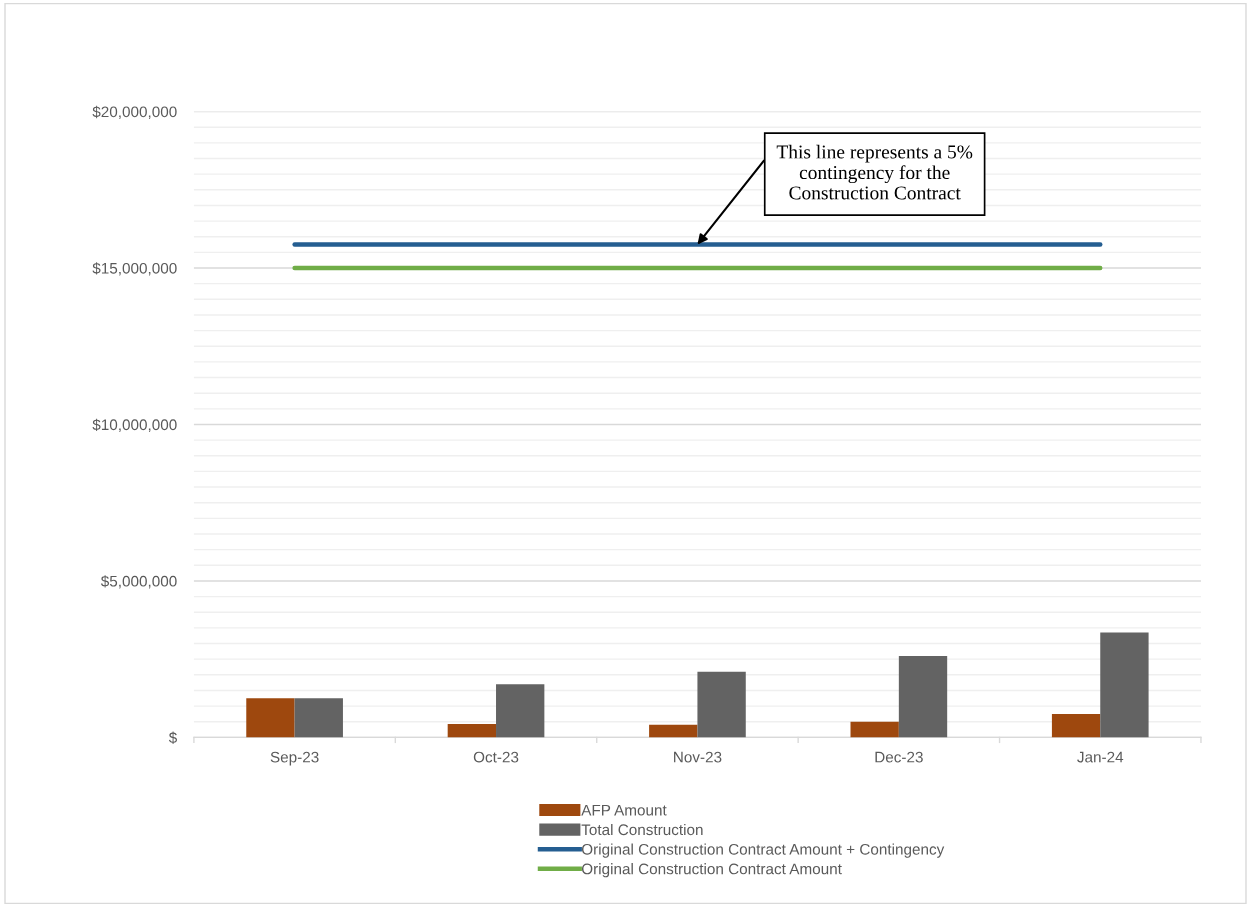 This screenshot has height=907, width=1251. I want to click on x-tick-label: Sep-23, so click(294, 758).